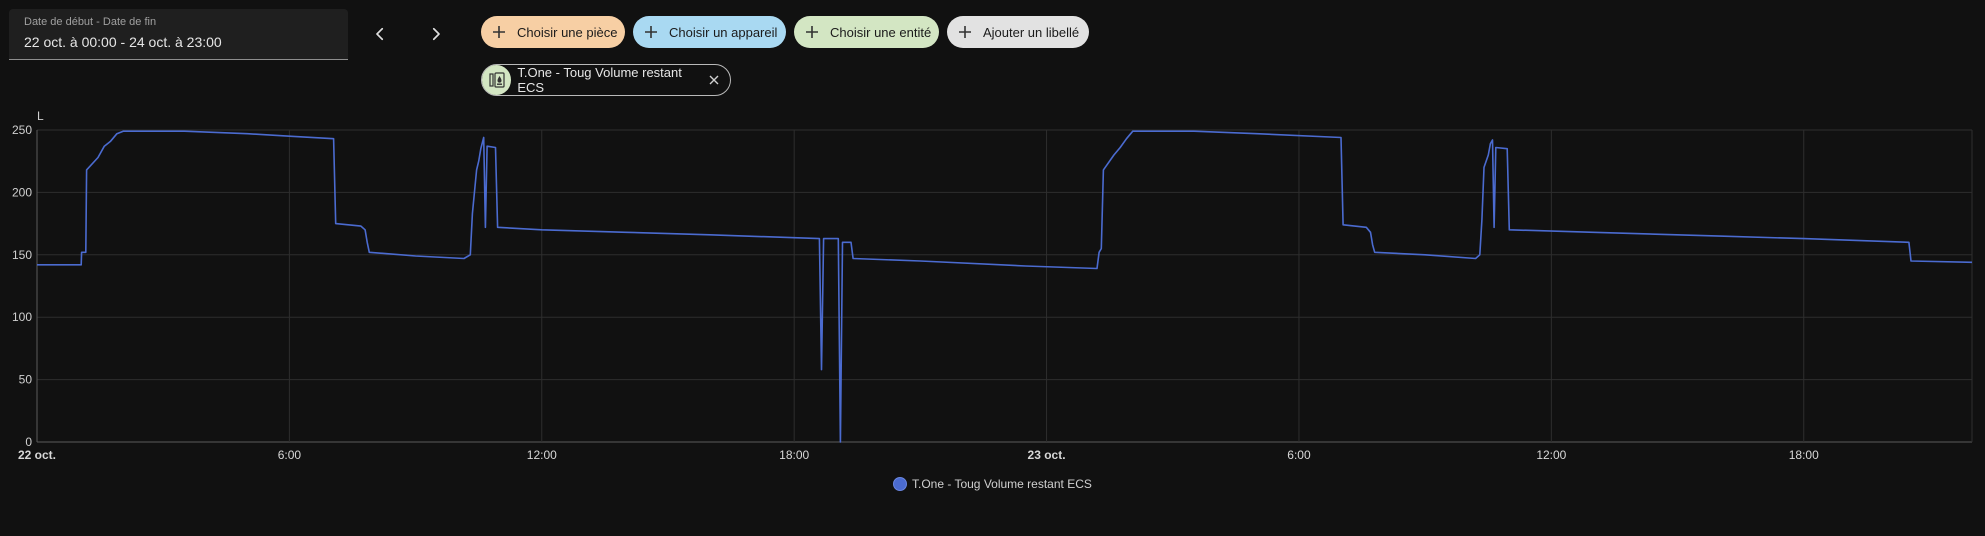  What do you see at coordinates (714, 80) in the screenshot?
I see `close-icon` at bounding box center [714, 80].